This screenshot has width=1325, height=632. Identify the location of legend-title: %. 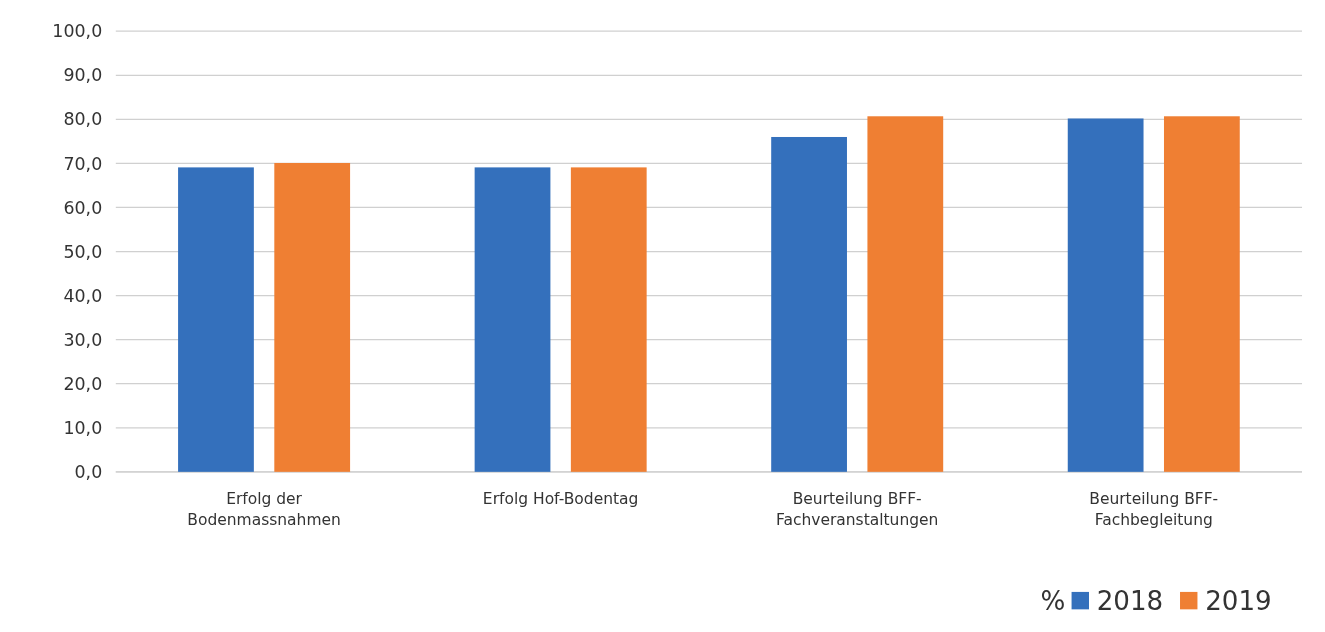
(1053, 600).